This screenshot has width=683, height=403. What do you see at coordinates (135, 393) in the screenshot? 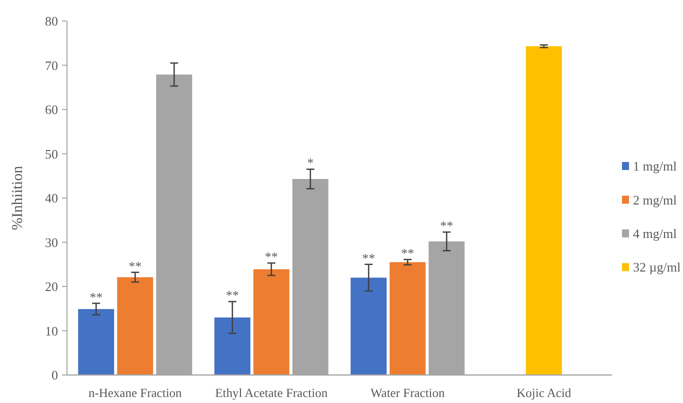
I see `x-tick-label: n-Hexane Fraction` at bounding box center [135, 393].